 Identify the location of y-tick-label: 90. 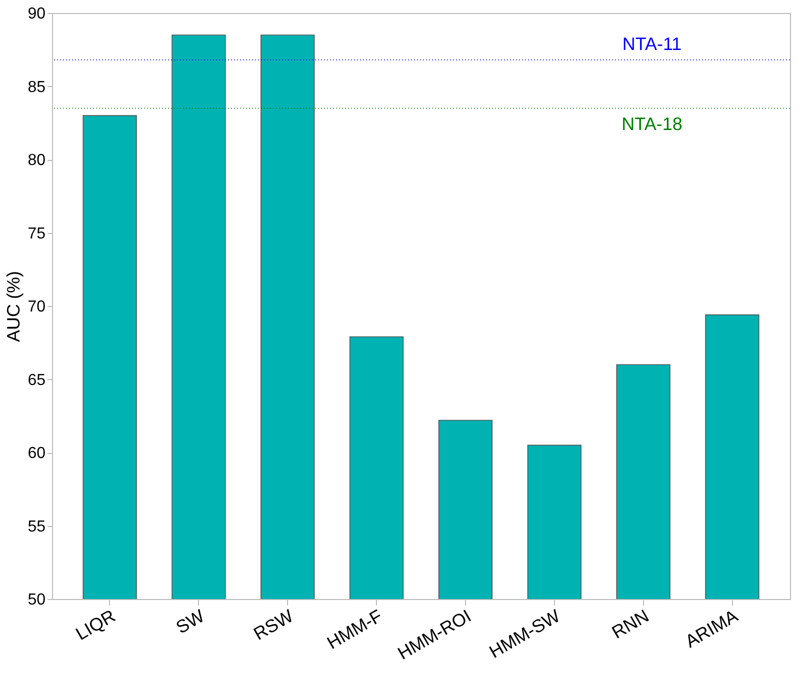
(37, 14).